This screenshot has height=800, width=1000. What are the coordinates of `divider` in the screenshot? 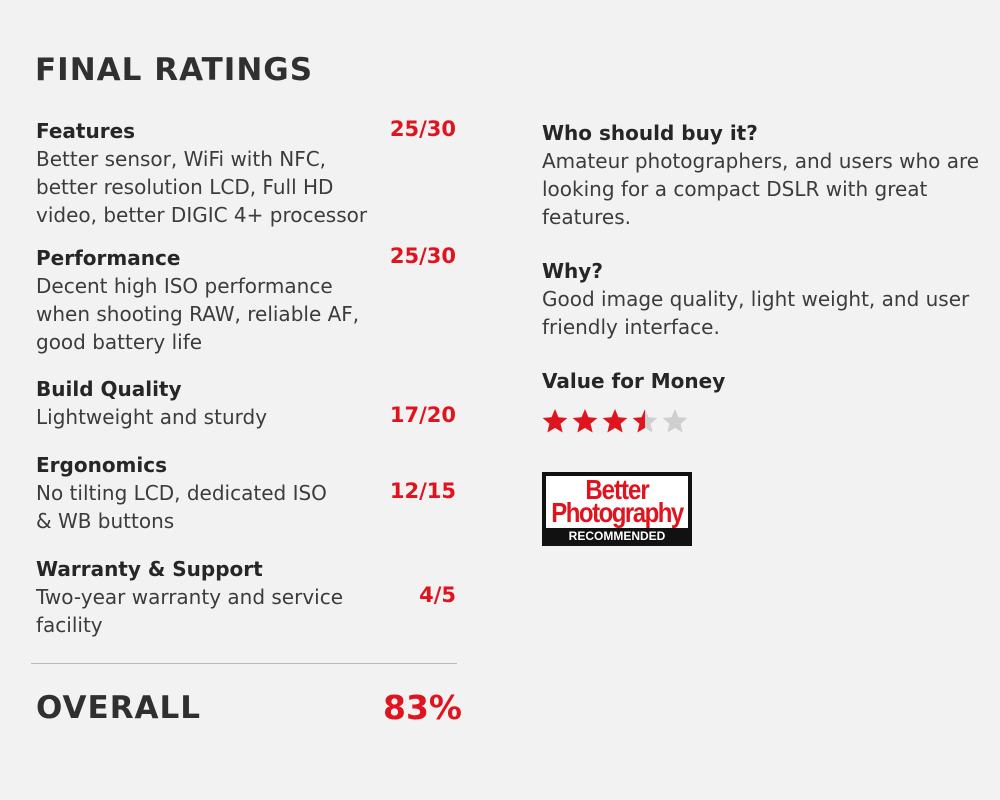 It's located at (244, 663).